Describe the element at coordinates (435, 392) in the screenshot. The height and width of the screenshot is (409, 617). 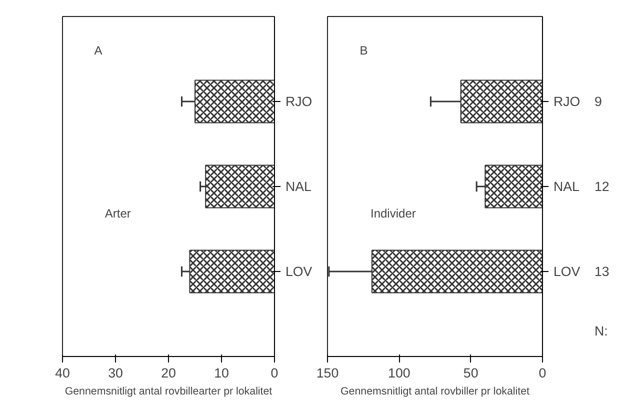
I see `x-axis-title: Gennemsnitligt antal rovbiller pr lokalitet` at that location.